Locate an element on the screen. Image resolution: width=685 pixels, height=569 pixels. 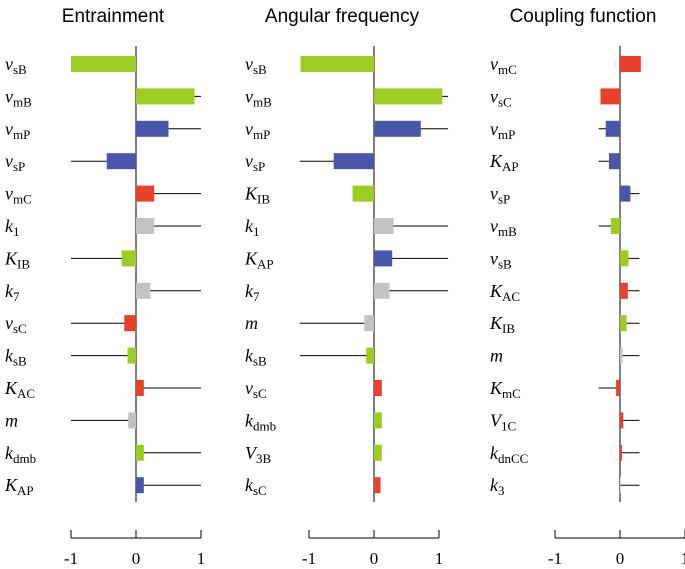
panel-title: Entrainment is located at coordinates (113, 16).